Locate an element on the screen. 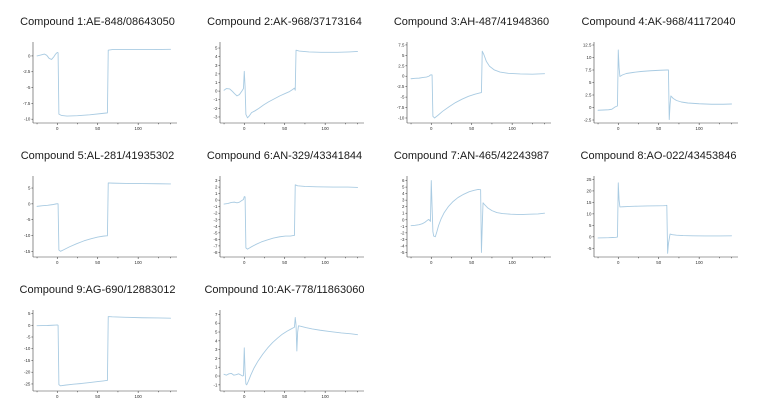 The width and height of the screenshot is (760, 415). y-tick-label: -15 is located at coordinates (27, 360).